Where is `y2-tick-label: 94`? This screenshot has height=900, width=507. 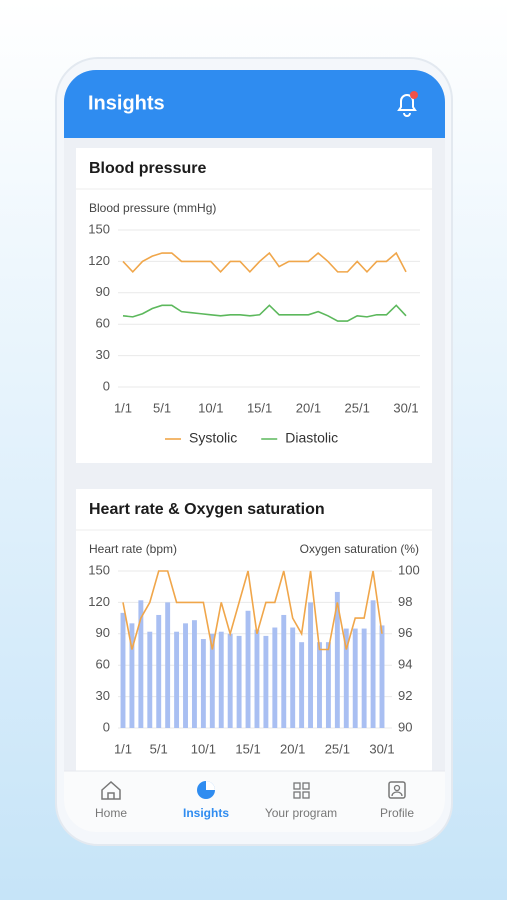 y2-tick-label: 94 is located at coordinates (405, 664).